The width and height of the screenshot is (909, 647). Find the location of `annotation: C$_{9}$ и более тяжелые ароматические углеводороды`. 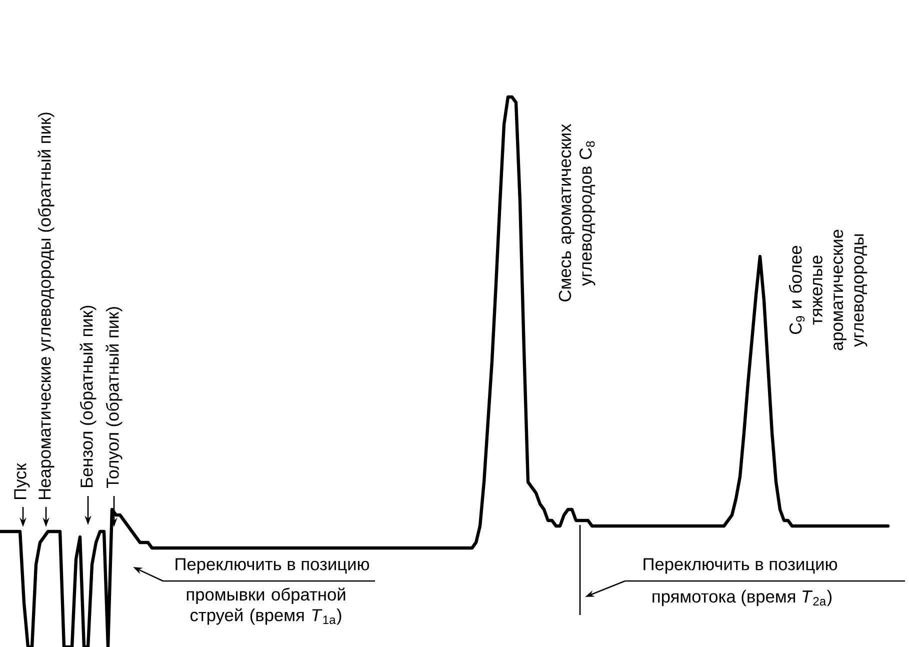

annotation: C$_{9}$ и более тяжелые ароматические углеводороды is located at coordinates (828, 290).